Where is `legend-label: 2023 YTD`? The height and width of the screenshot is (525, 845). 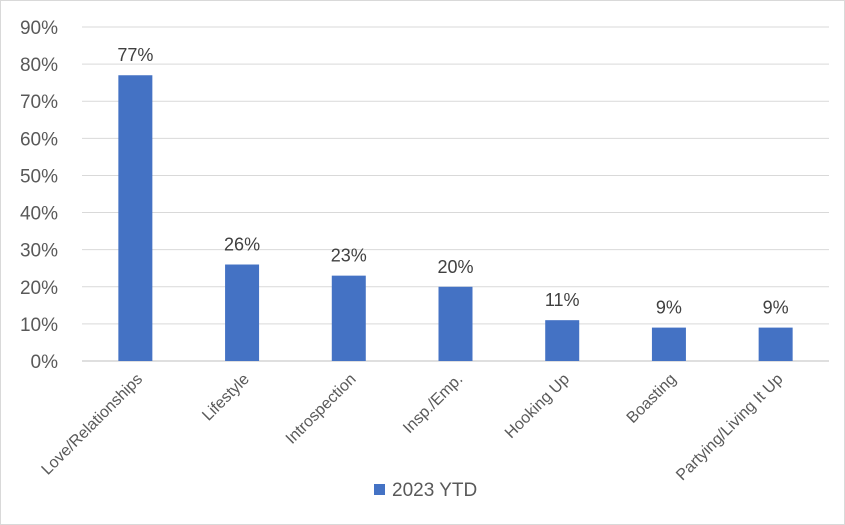
legend-label: 2023 YTD is located at coordinates (434, 490).